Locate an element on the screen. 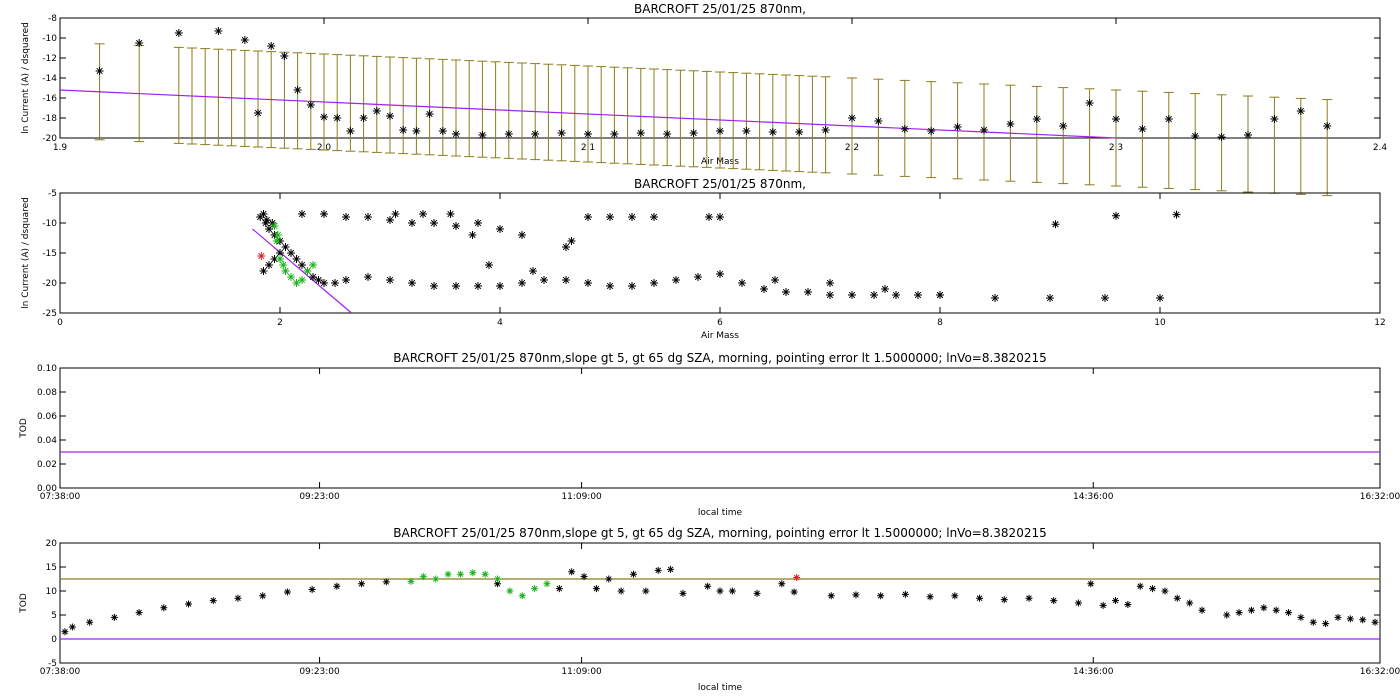 This screenshot has height=700, width=1400. y-tick-label: -18 is located at coordinates (49, 119).